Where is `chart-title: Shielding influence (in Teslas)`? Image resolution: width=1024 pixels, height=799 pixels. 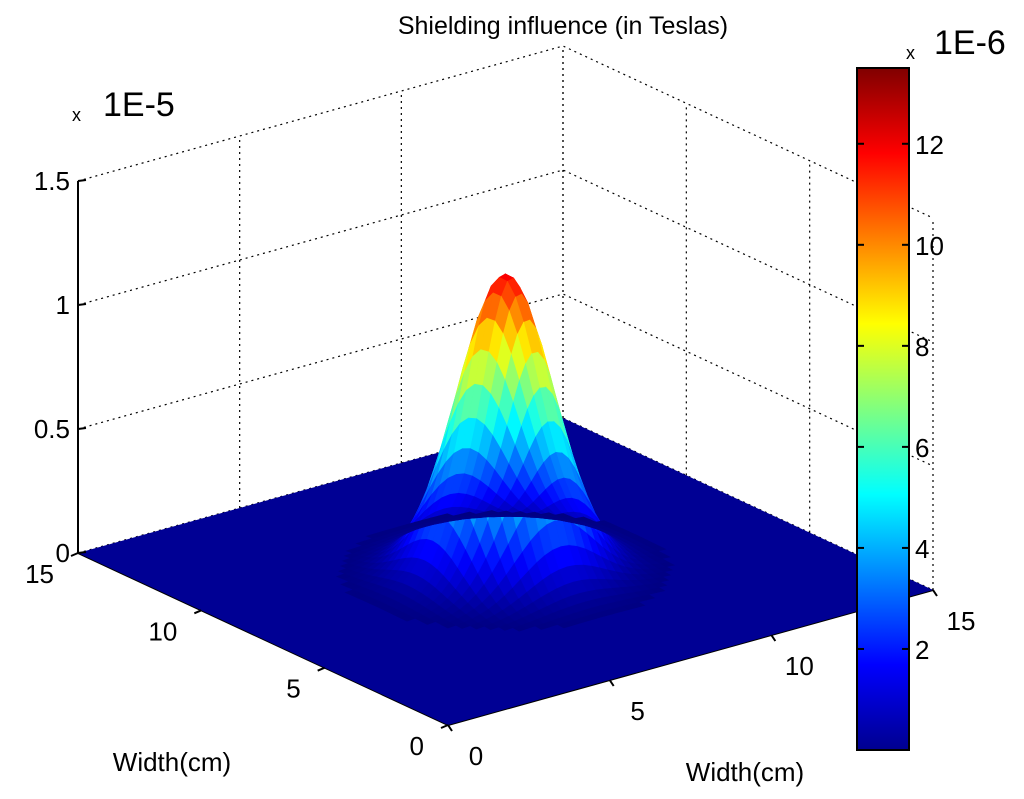
chart-title: Shielding influence (in Teslas) is located at coordinates (563, 26).